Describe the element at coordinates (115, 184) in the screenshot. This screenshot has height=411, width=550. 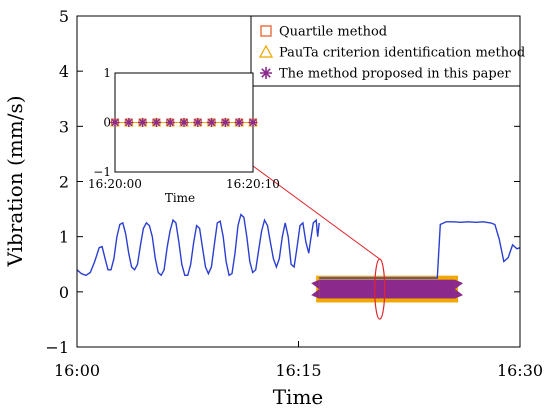
I see `inset-x-tick-label-start: 16:20:00` at that location.